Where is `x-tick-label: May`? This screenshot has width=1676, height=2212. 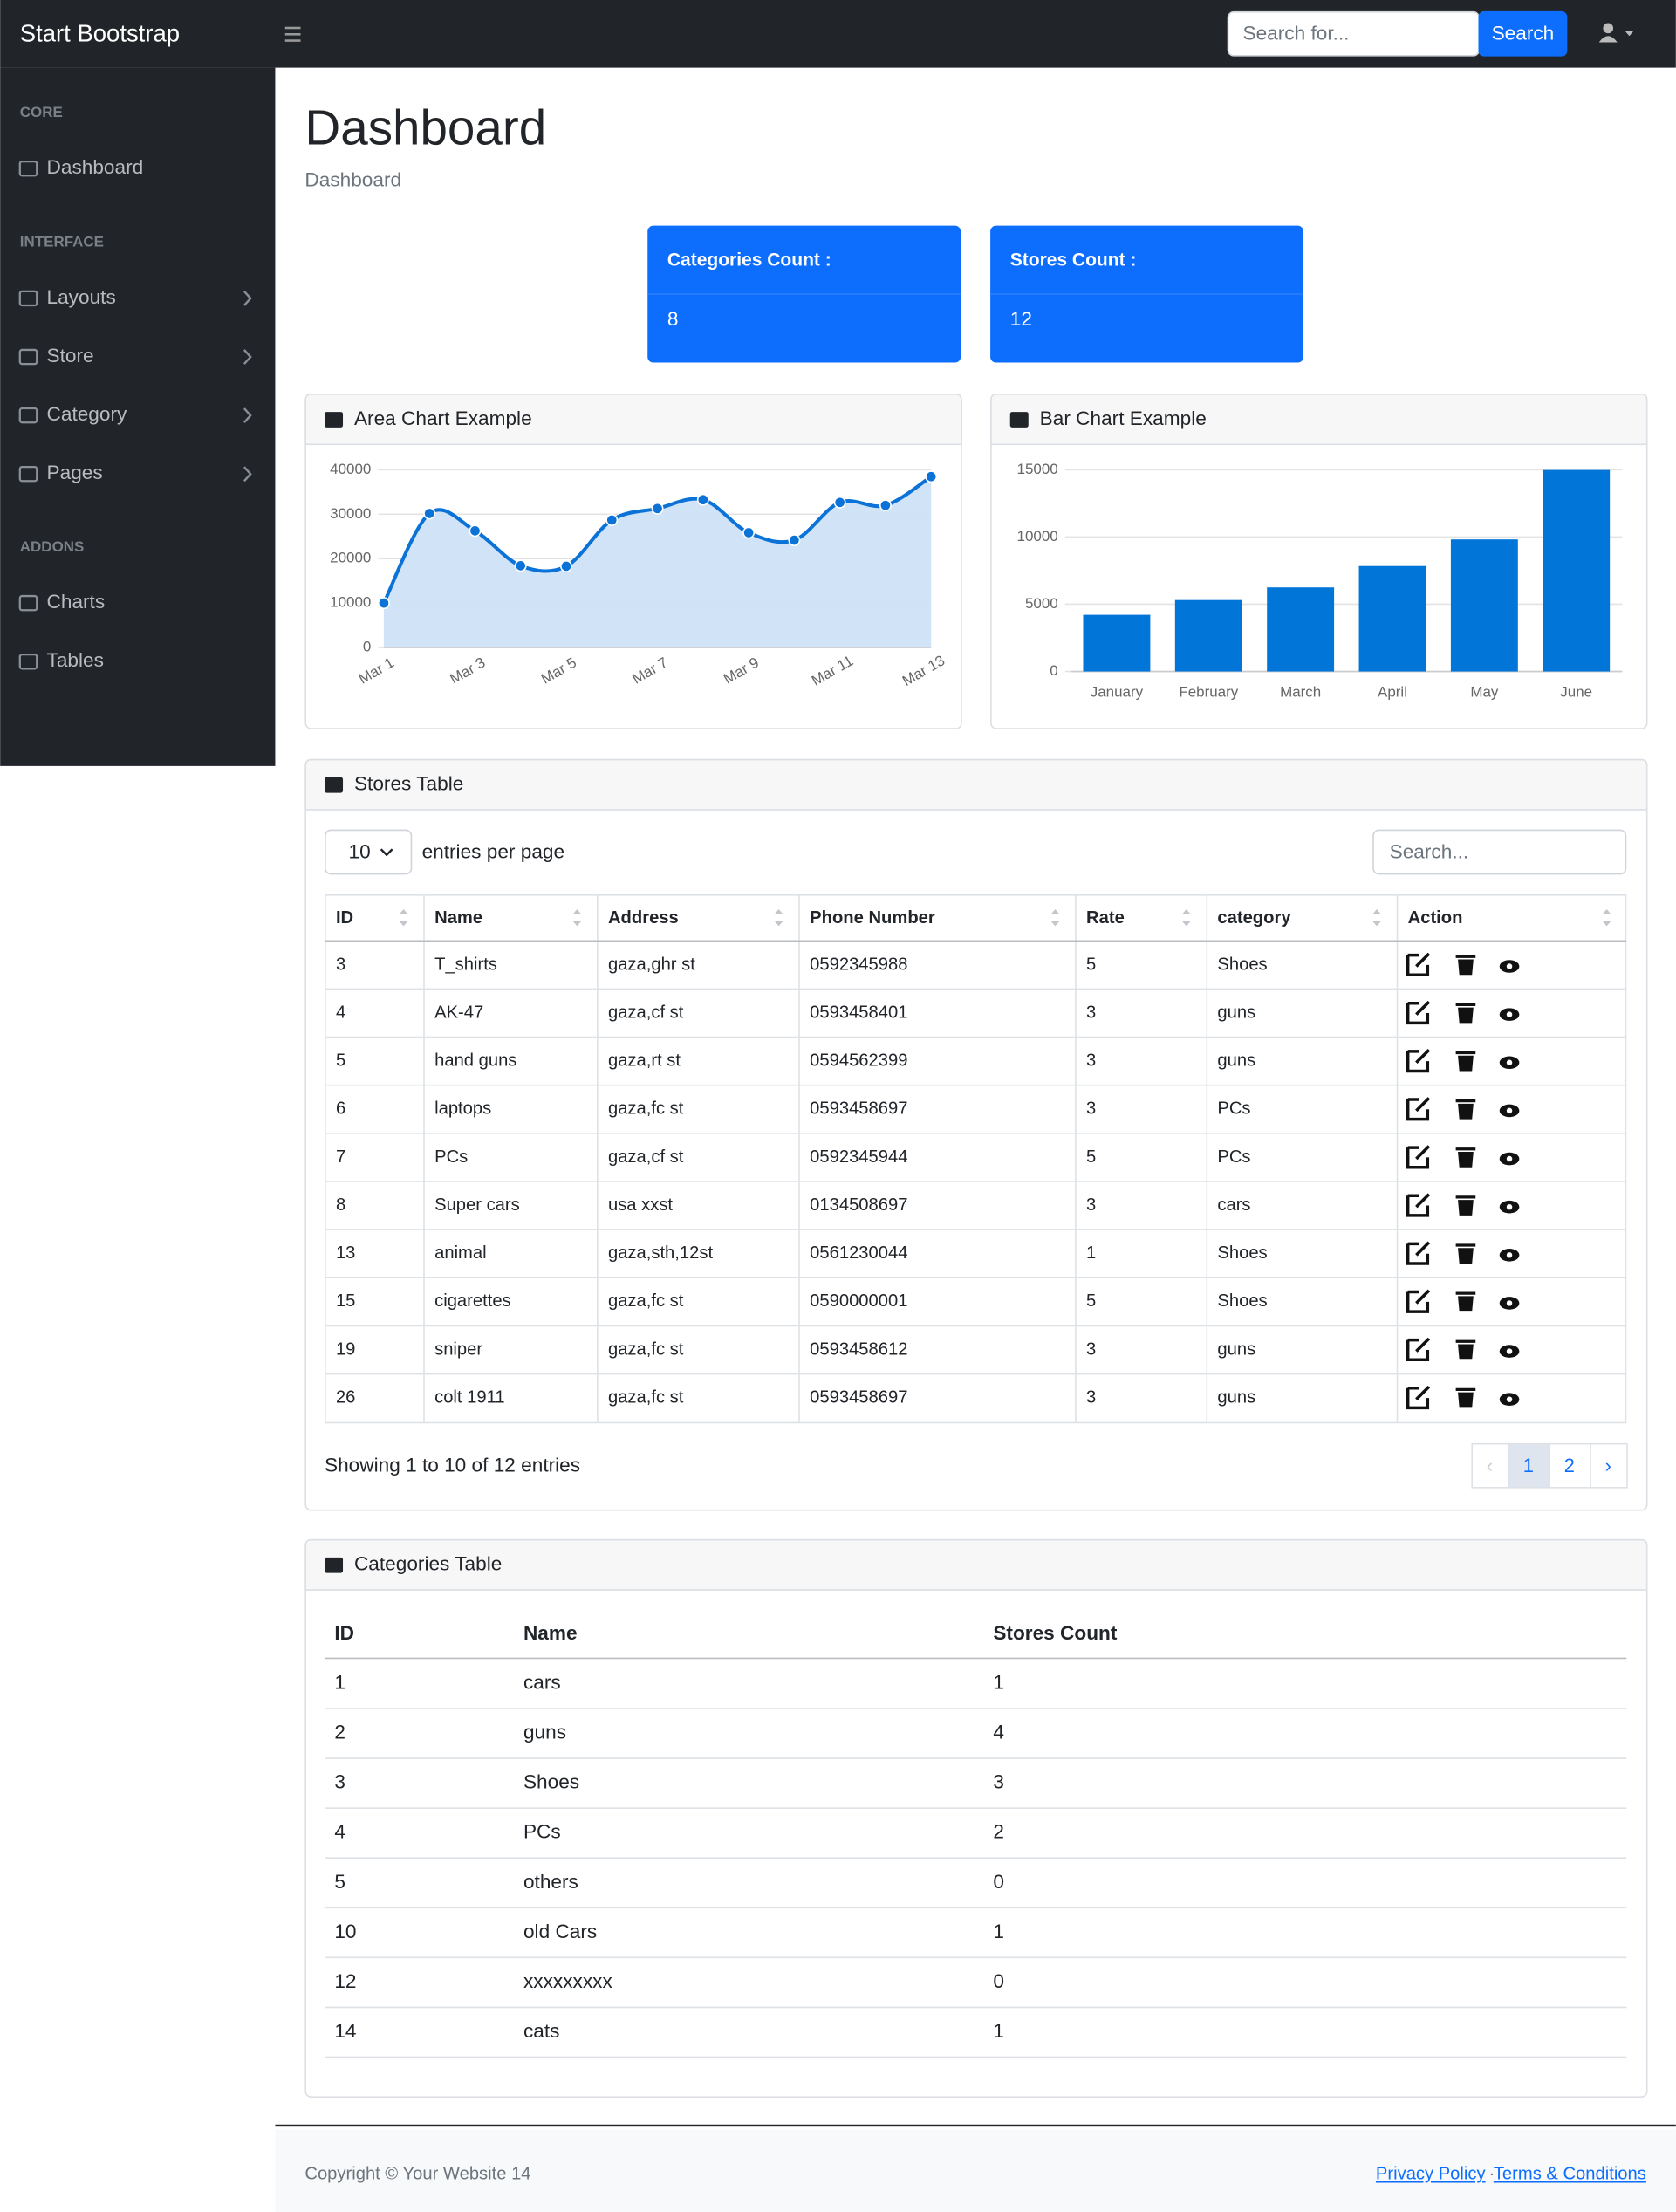 x-tick-label: May is located at coordinates (1485, 691).